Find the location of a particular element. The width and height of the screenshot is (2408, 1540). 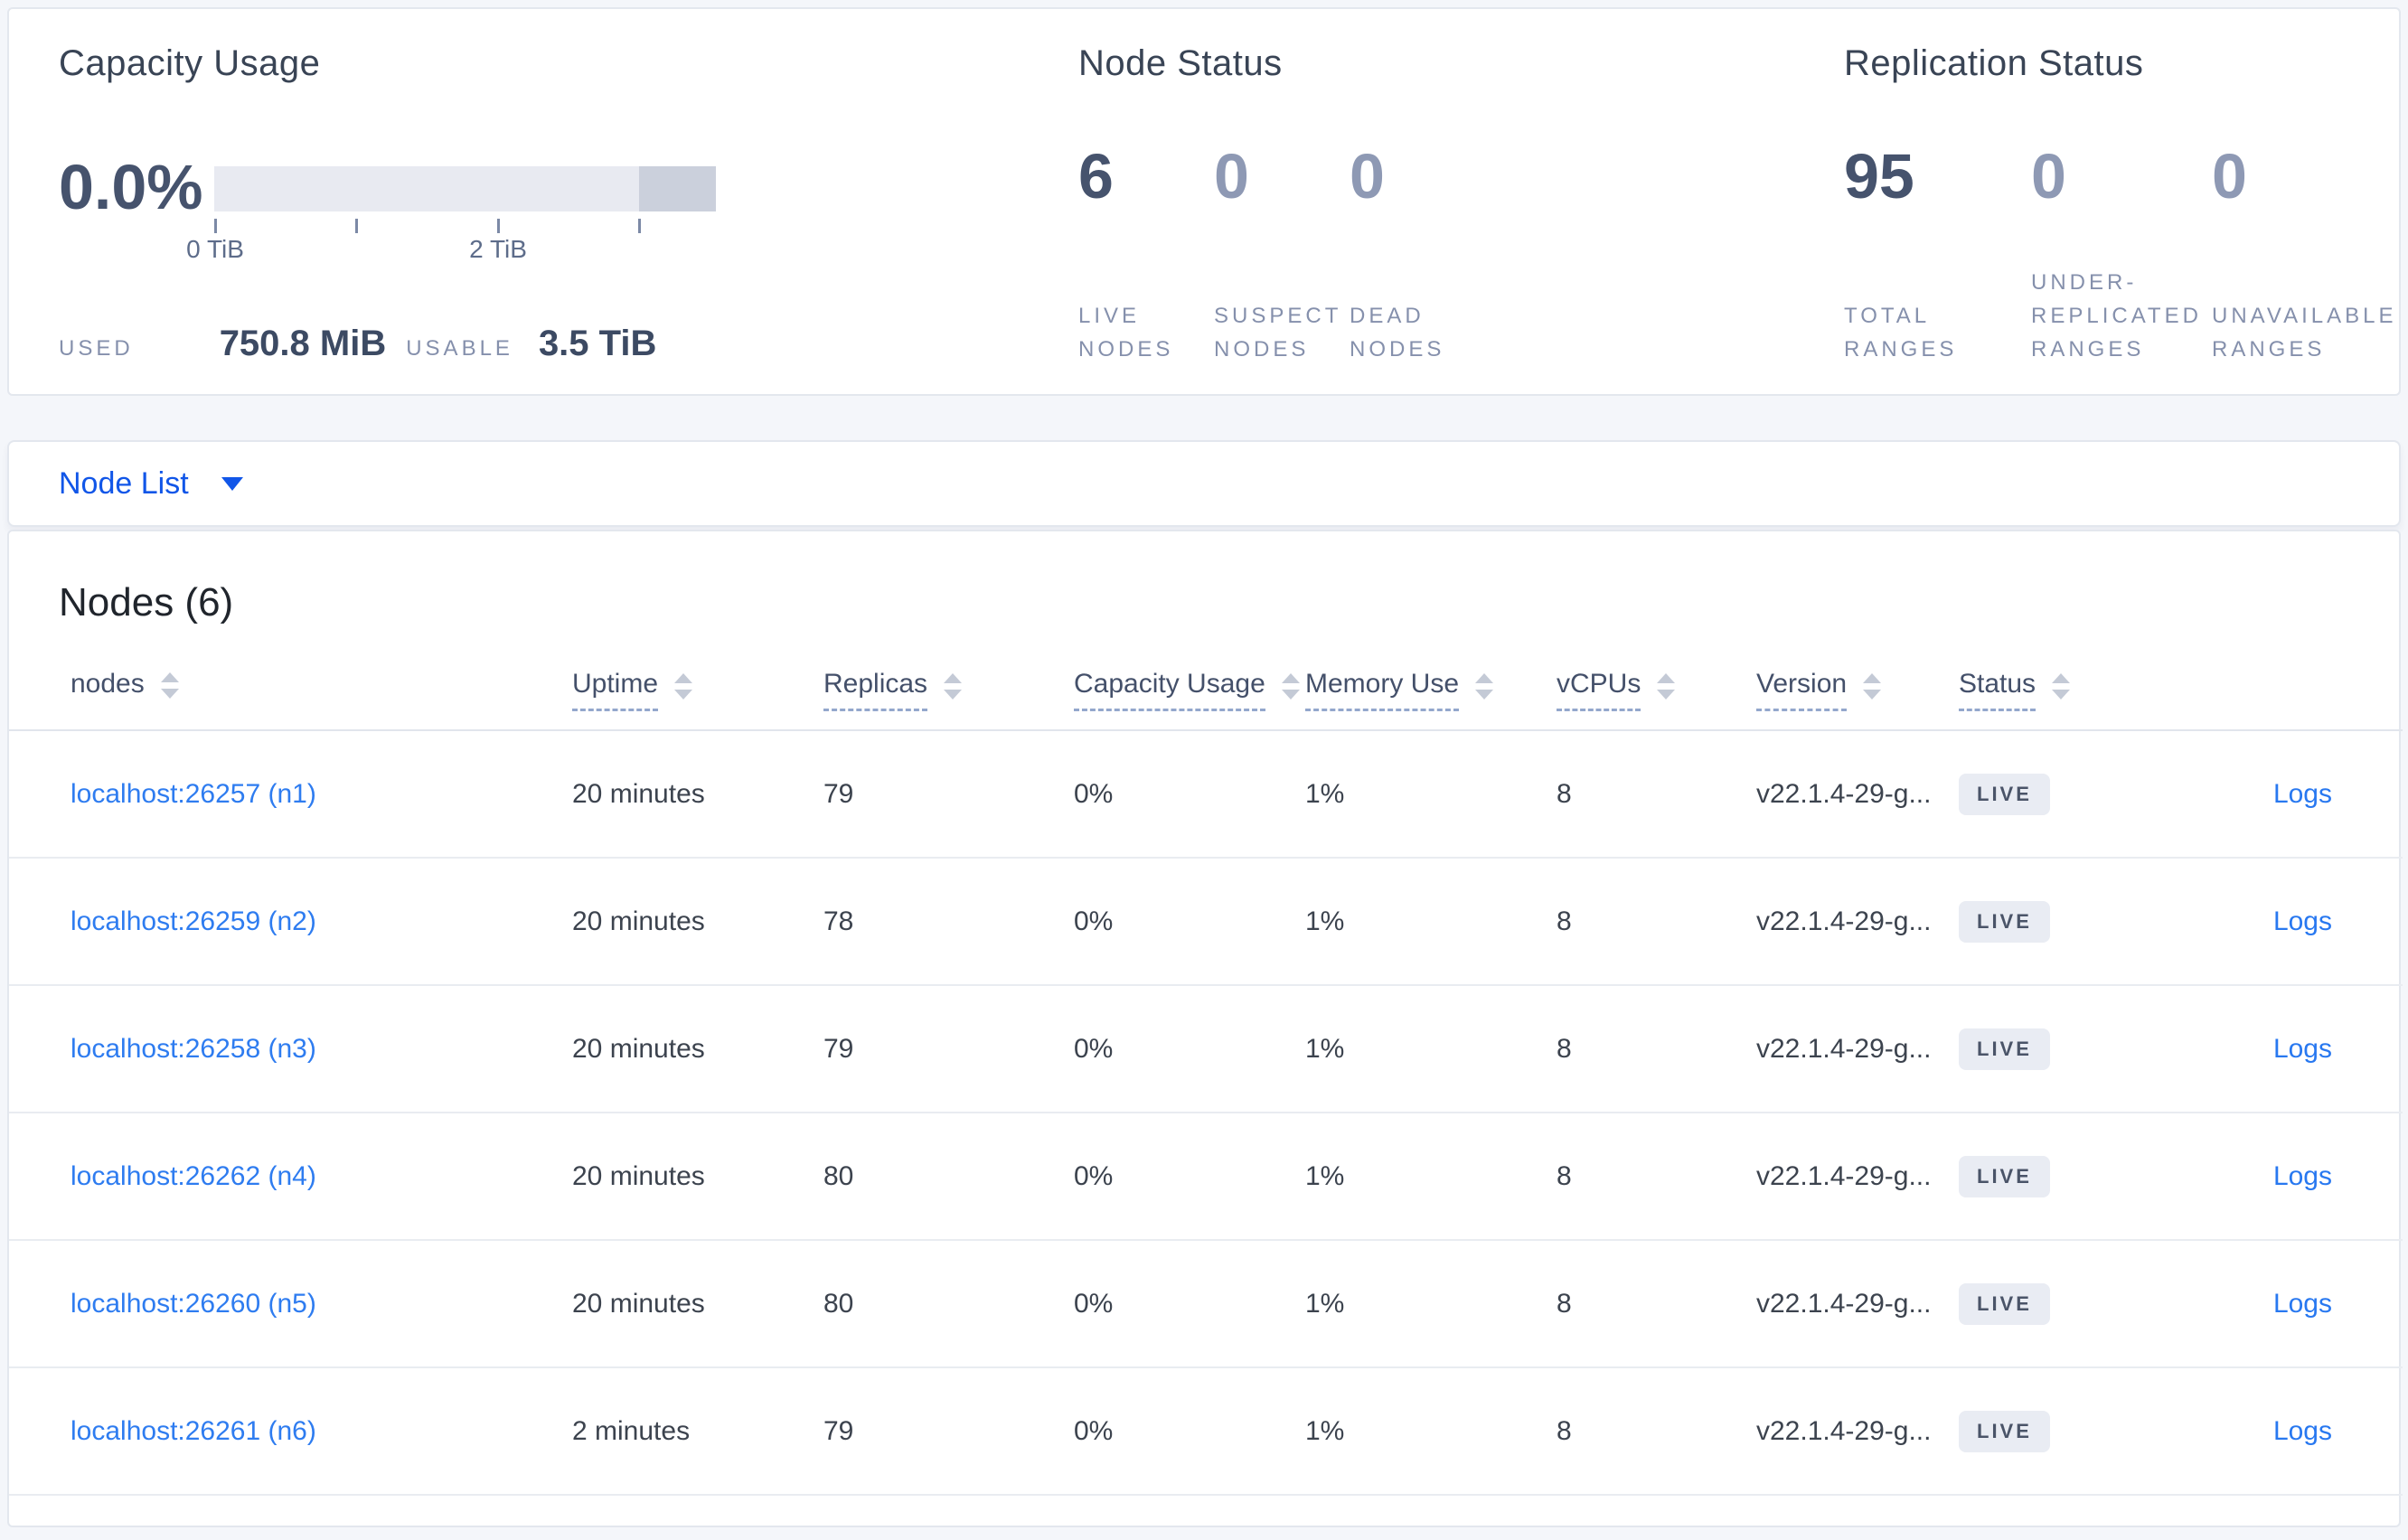

column-header-logs is located at coordinates (2284, 689).